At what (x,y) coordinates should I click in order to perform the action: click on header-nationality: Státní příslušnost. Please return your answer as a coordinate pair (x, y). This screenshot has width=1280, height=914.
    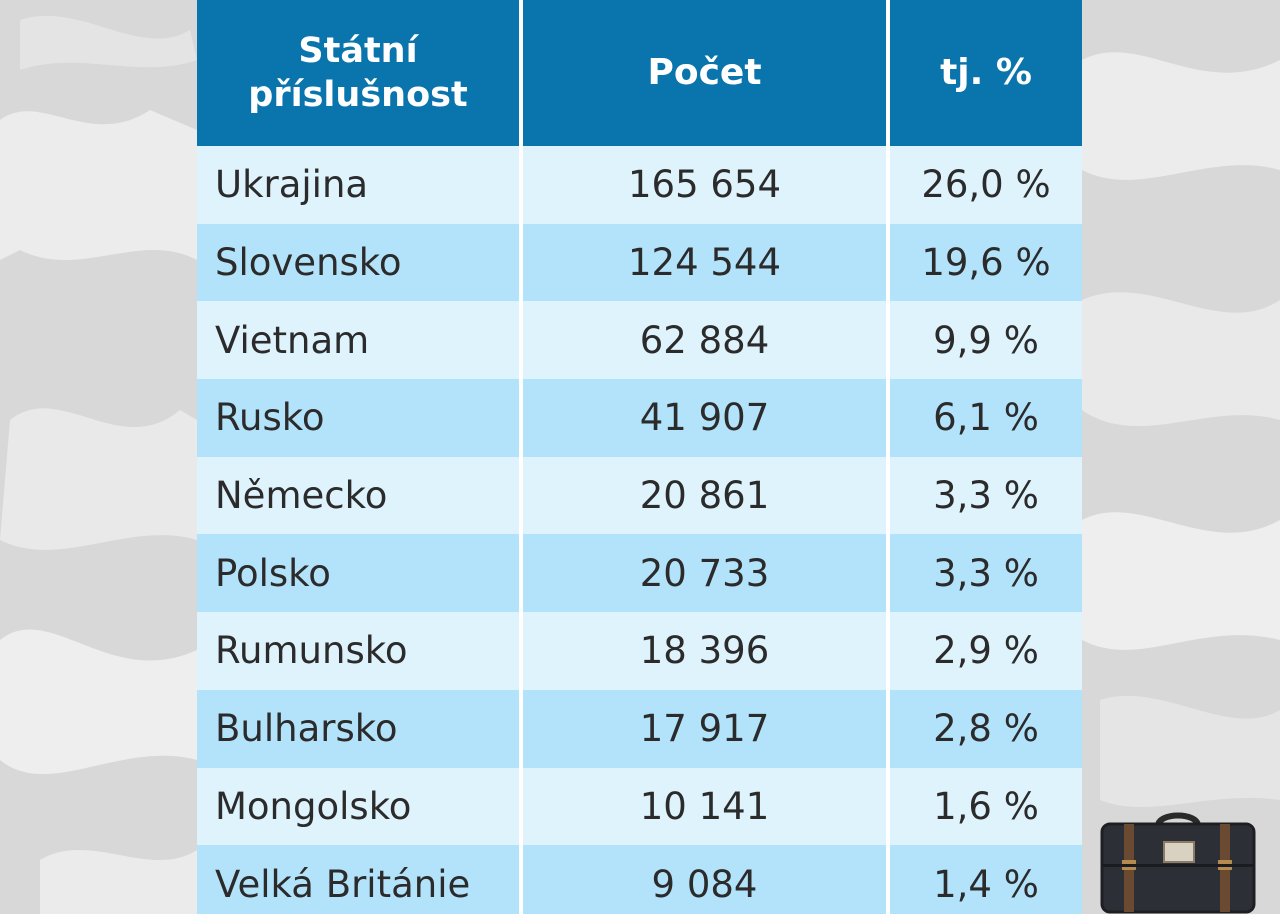
    Looking at the image, I should click on (360, 73).